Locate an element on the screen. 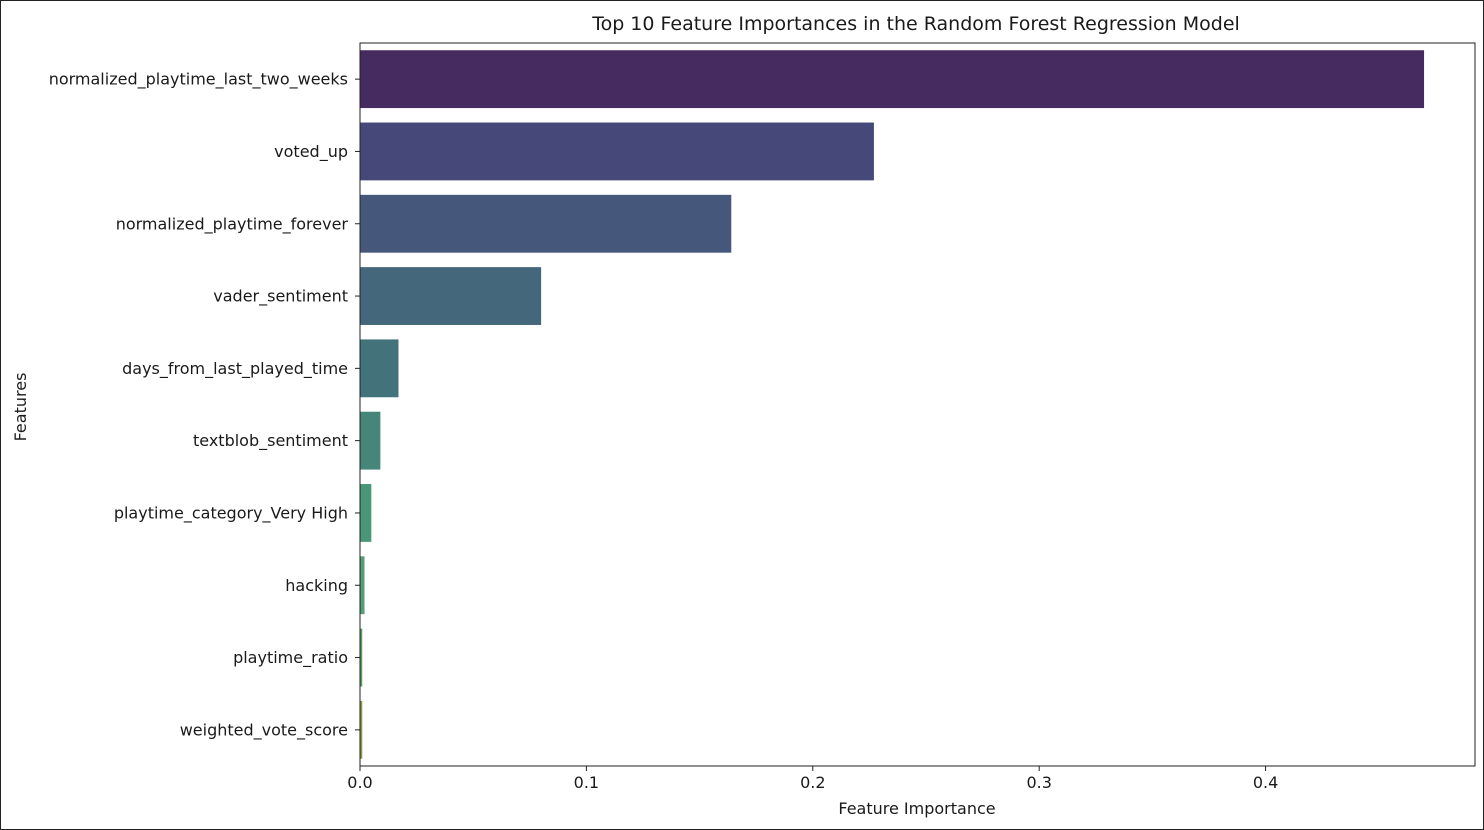  bar-weighted-vote-score is located at coordinates (361, 729).